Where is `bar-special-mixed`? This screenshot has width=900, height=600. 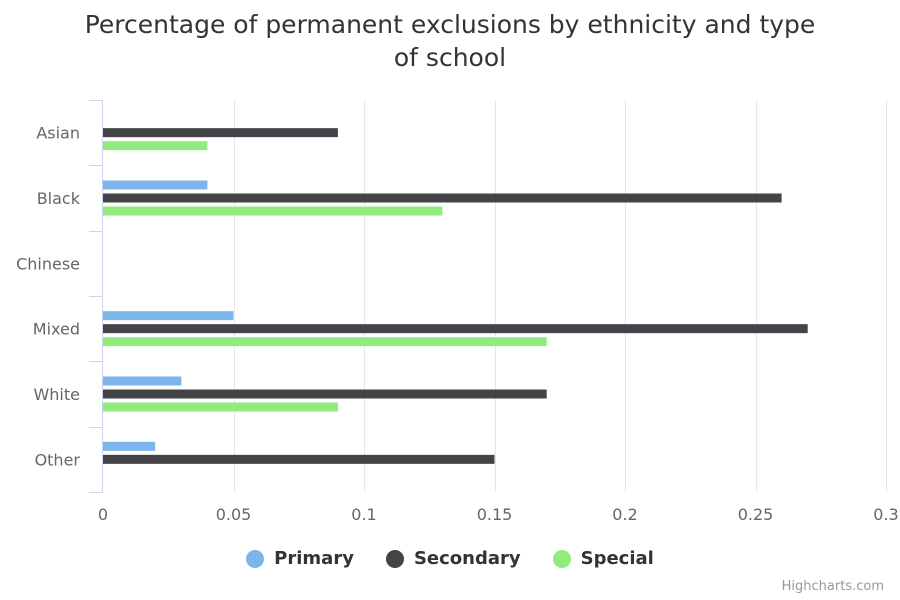
bar-special-mixed is located at coordinates (325, 342).